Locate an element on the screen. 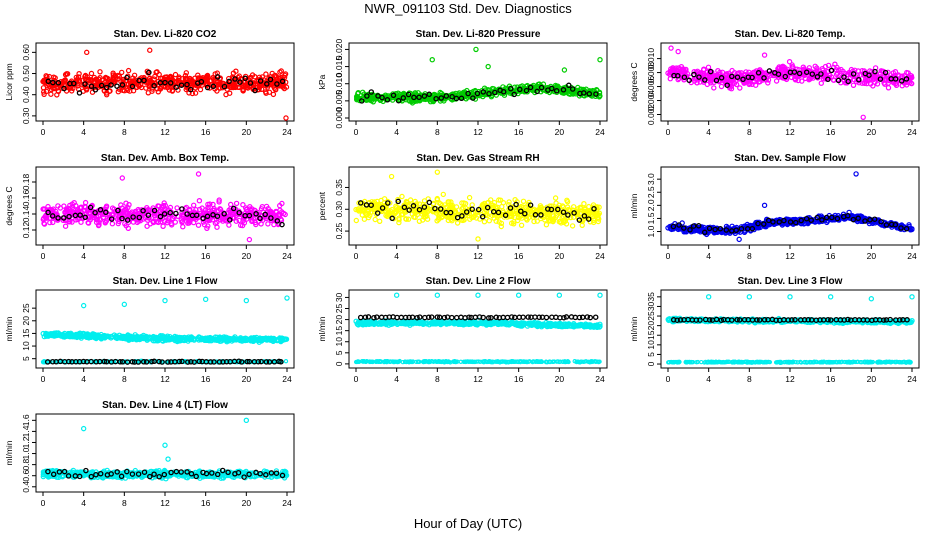 This screenshot has height=540, width=936. y-tick-label: 0.002 is located at coordinates (651, 115).